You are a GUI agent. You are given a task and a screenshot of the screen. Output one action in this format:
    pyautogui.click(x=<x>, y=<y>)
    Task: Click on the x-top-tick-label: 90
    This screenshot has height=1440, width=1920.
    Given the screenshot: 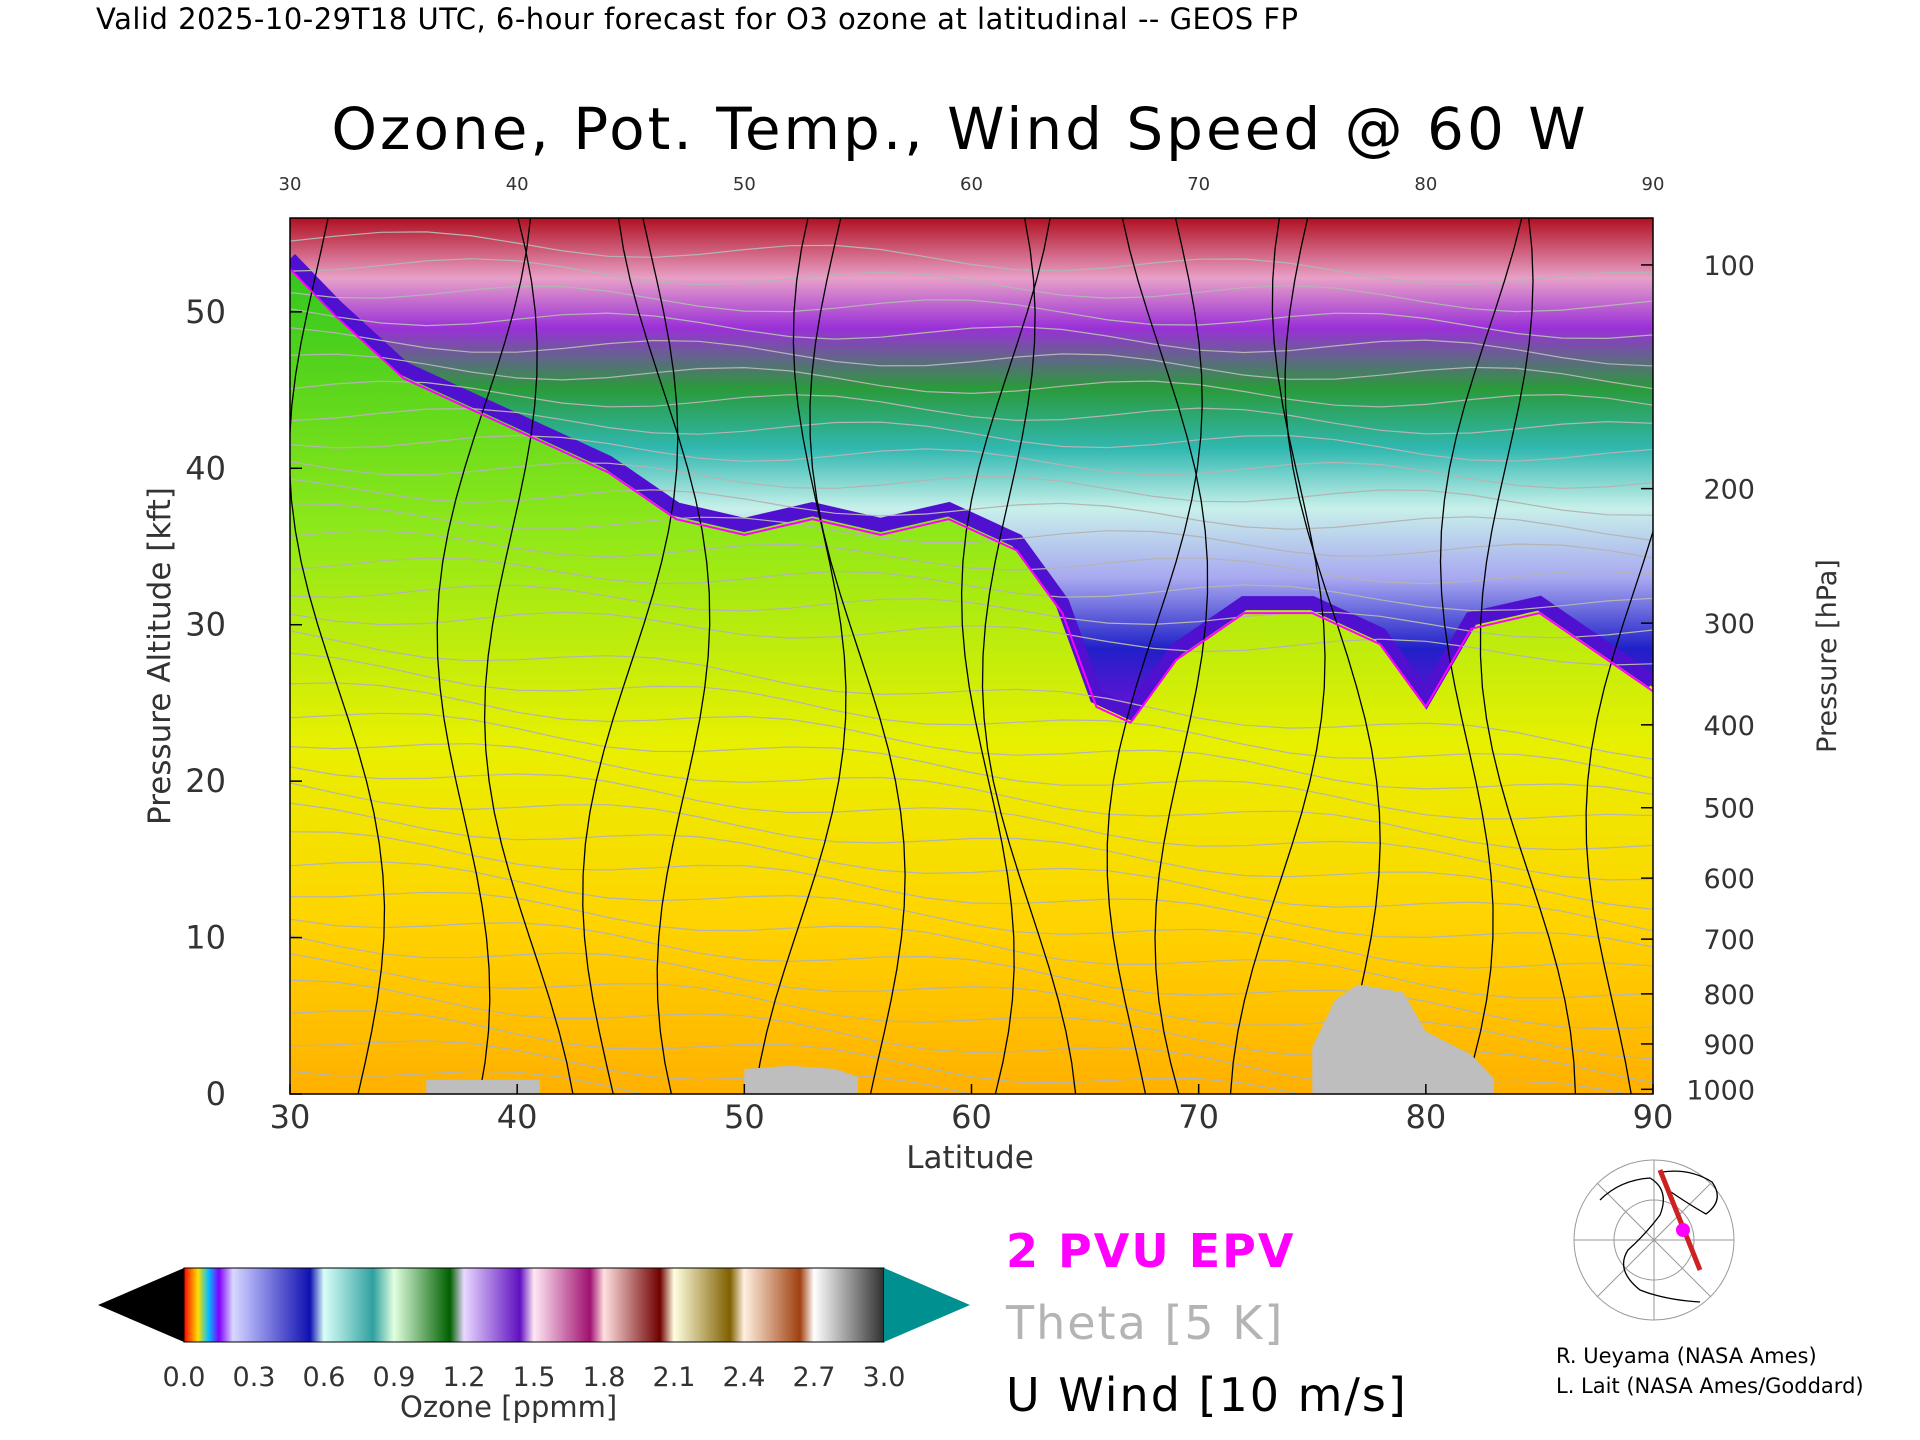 What is the action you would take?
    pyautogui.click(x=1653, y=184)
    